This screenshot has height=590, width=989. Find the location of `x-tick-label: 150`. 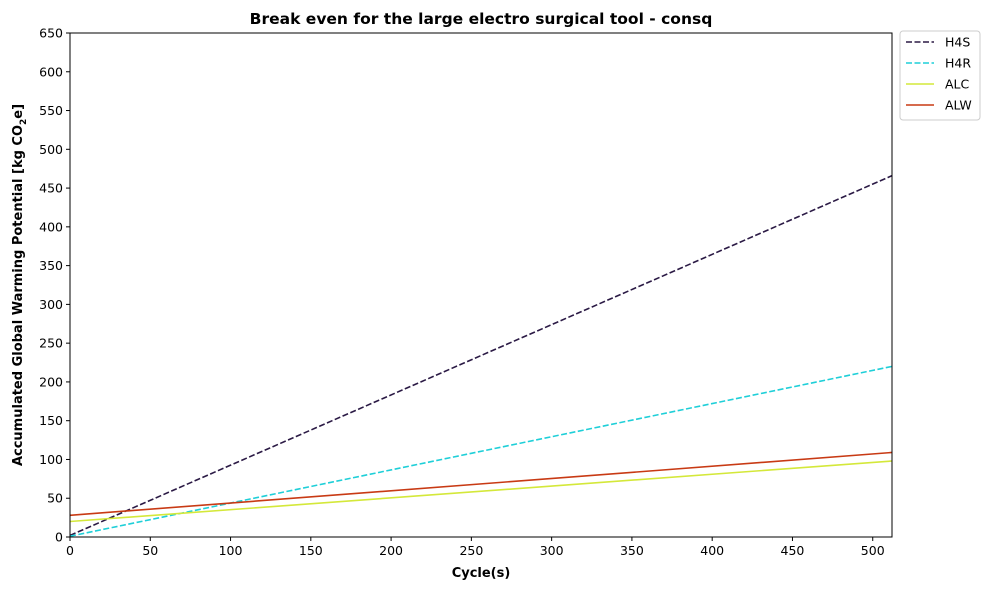

x-tick-label: 150 is located at coordinates (311, 550).